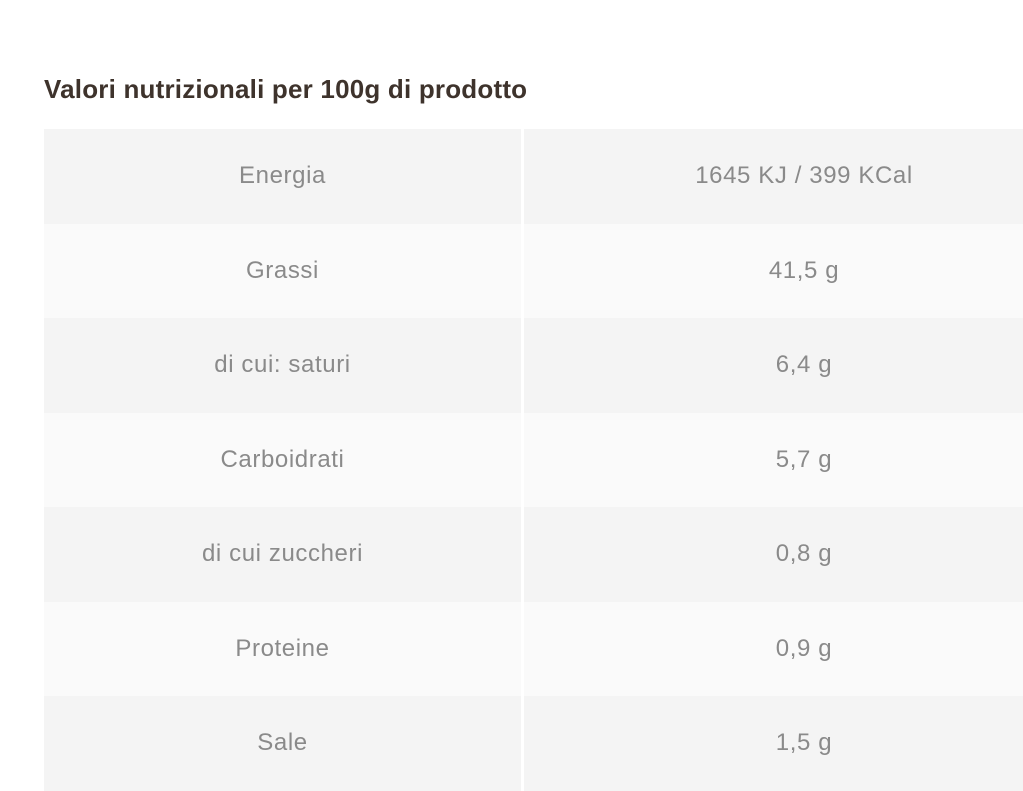 The width and height of the screenshot is (1023, 791). What do you see at coordinates (282, 459) in the screenshot?
I see `nutrient-label-cell: Carboidrati` at bounding box center [282, 459].